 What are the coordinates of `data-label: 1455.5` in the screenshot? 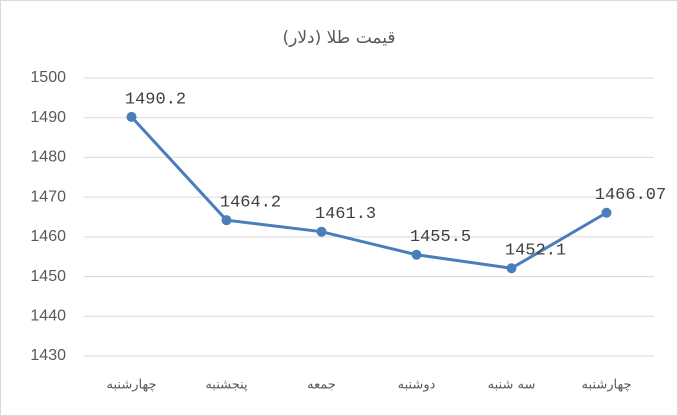 It's located at (440, 237).